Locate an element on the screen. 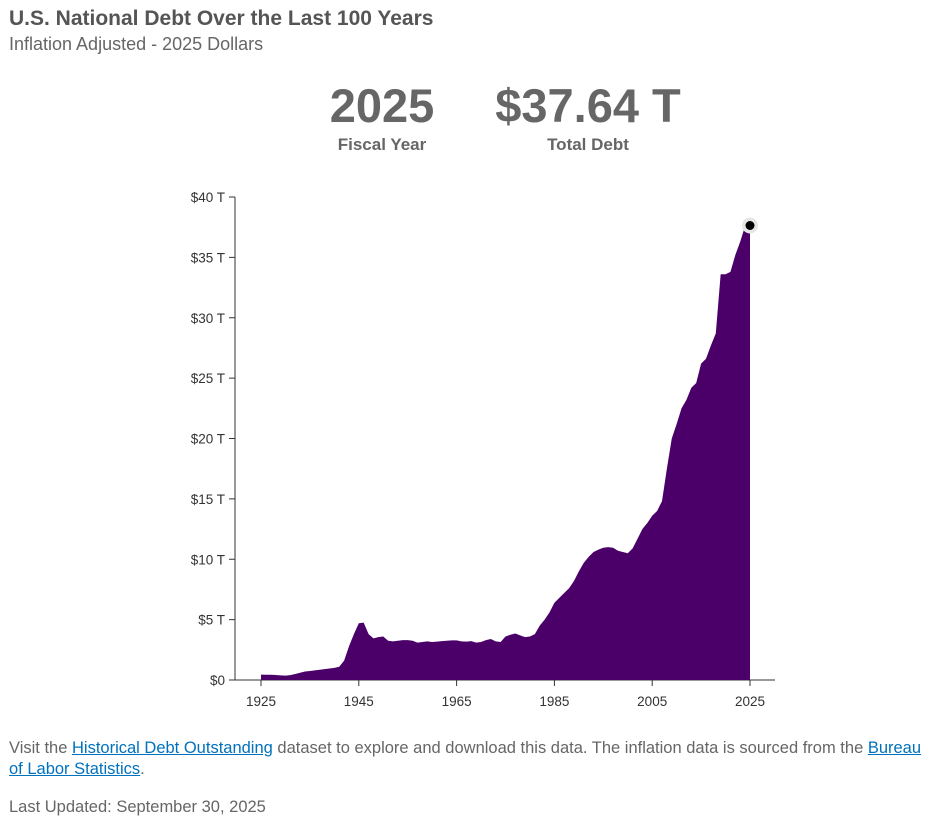  y-tick-label: $20 T is located at coordinates (208, 439).